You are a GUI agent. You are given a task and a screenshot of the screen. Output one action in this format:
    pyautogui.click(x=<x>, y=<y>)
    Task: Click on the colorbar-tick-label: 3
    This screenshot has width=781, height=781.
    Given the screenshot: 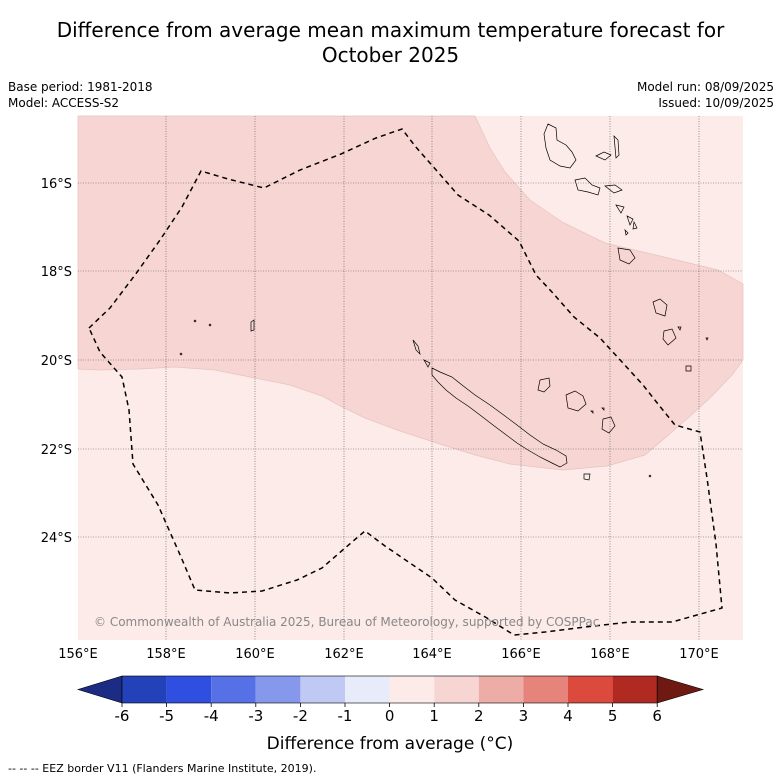 What is the action you would take?
    pyautogui.click(x=524, y=716)
    